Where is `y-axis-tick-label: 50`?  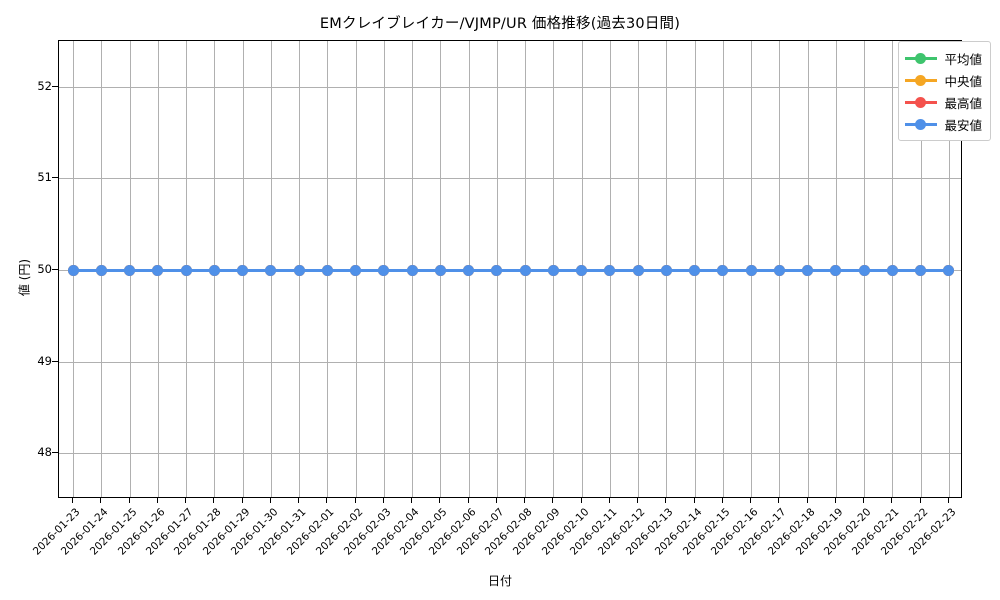 y-axis-tick-label: 50 is located at coordinates (44, 269).